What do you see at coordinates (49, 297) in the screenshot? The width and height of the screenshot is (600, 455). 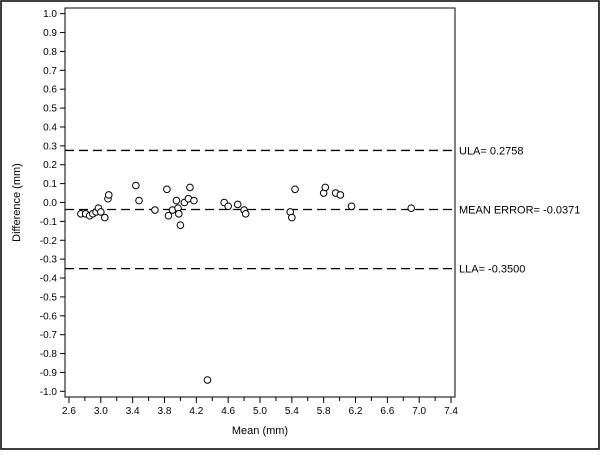 I see `y-tick-label: -0.5` at bounding box center [49, 297].